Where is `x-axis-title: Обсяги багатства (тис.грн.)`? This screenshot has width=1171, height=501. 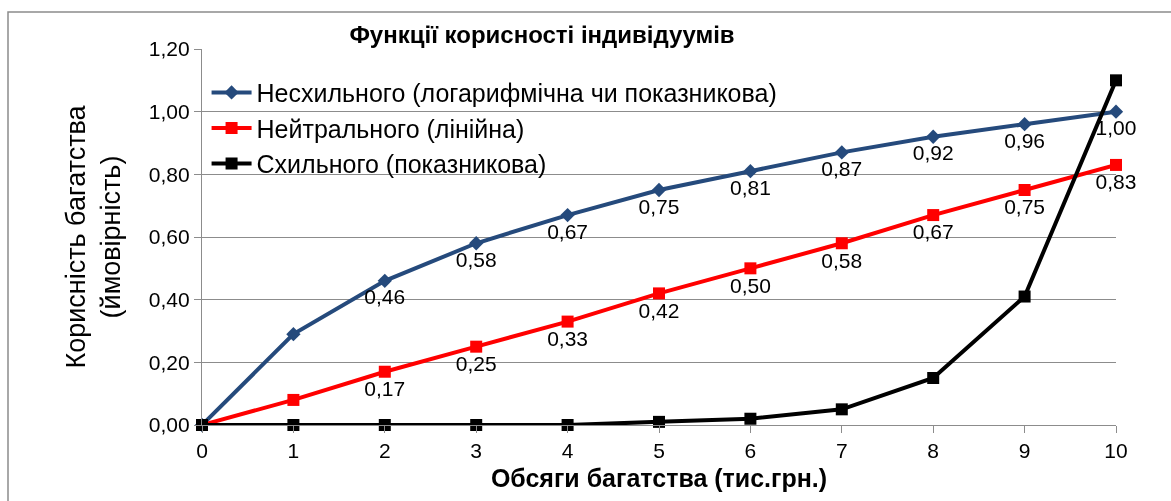 x-axis-title: Обсяги багатства (тис.грн.) is located at coordinates (659, 478).